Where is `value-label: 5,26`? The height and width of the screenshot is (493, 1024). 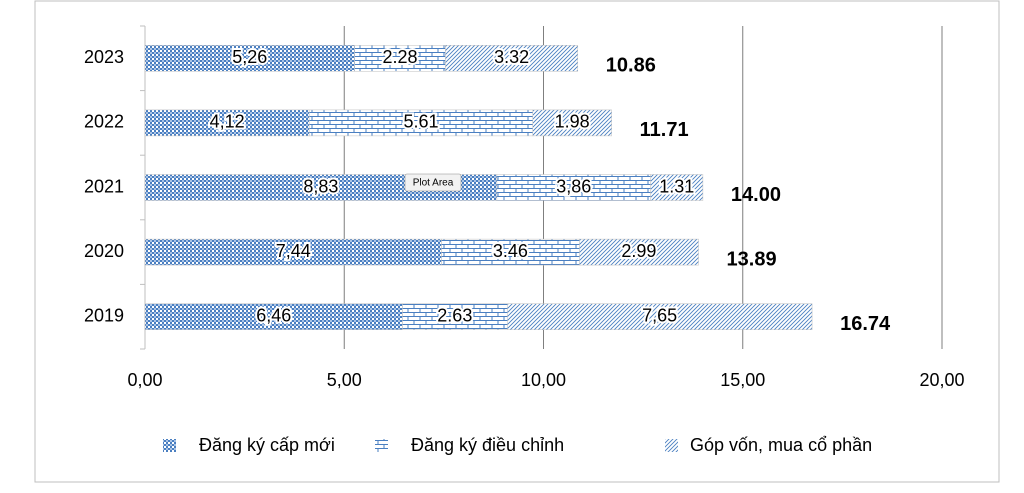
value-label: 5,26 is located at coordinates (249, 57).